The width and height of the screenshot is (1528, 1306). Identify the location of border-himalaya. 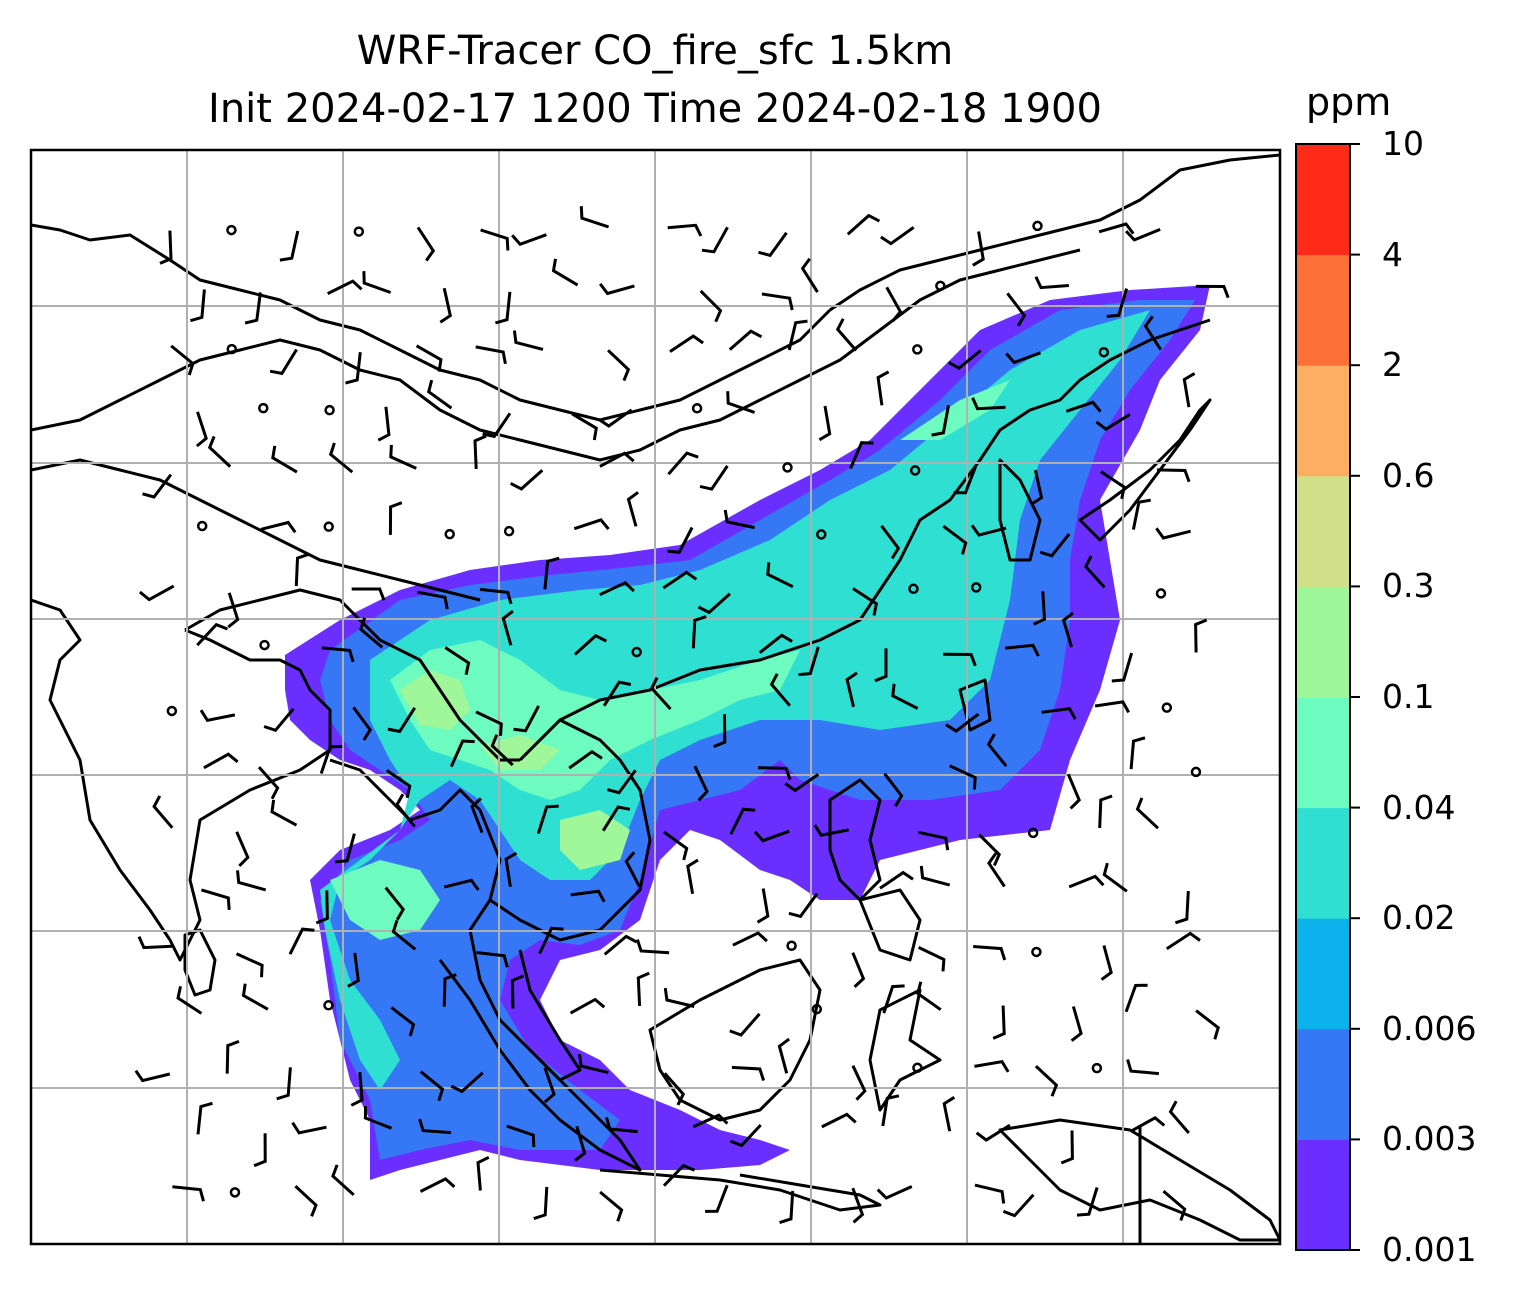
(352, 675).